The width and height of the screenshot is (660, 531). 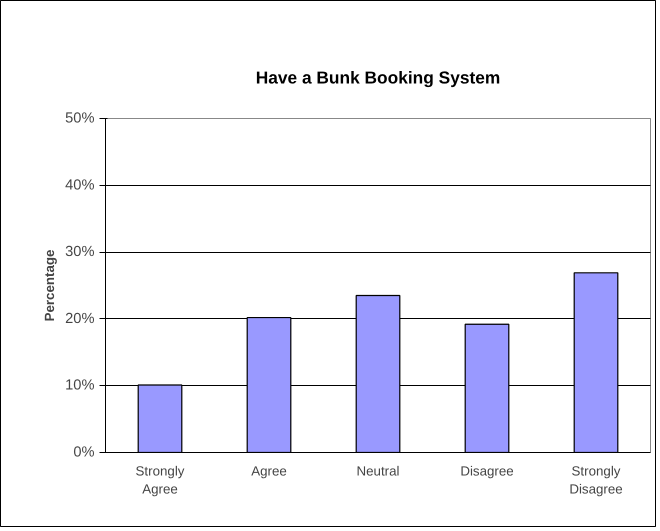 What do you see at coordinates (80, 318) in the screenshot?
I see `y-tick-label: 20%` at bounding box center [80, 318].